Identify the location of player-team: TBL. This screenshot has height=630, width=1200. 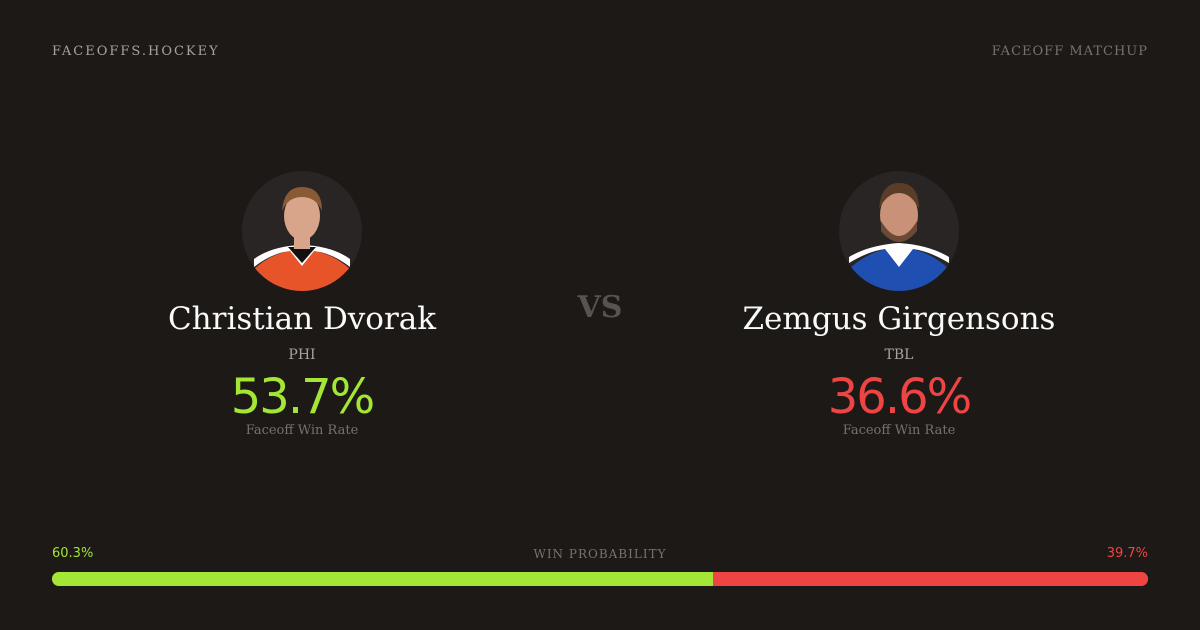
(899, 355).